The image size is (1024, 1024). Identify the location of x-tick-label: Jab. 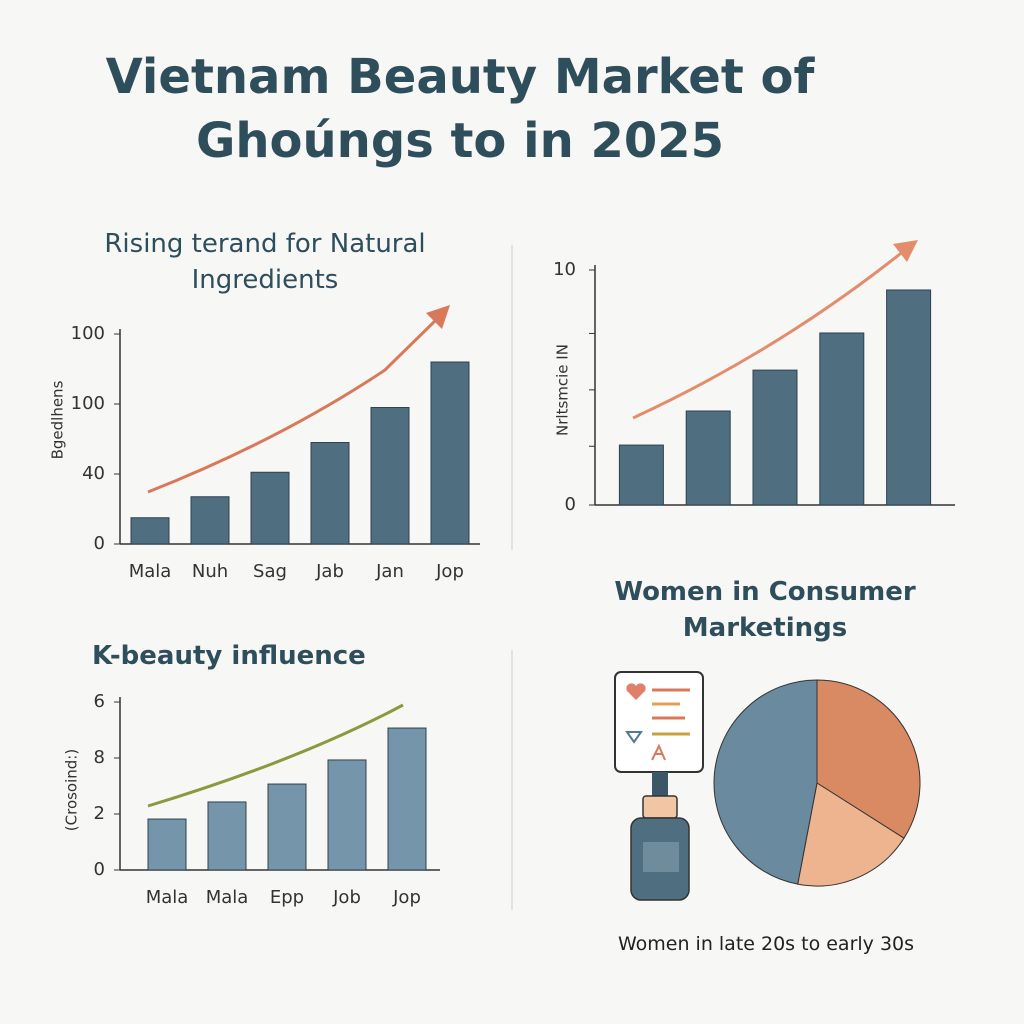
(329, 571).